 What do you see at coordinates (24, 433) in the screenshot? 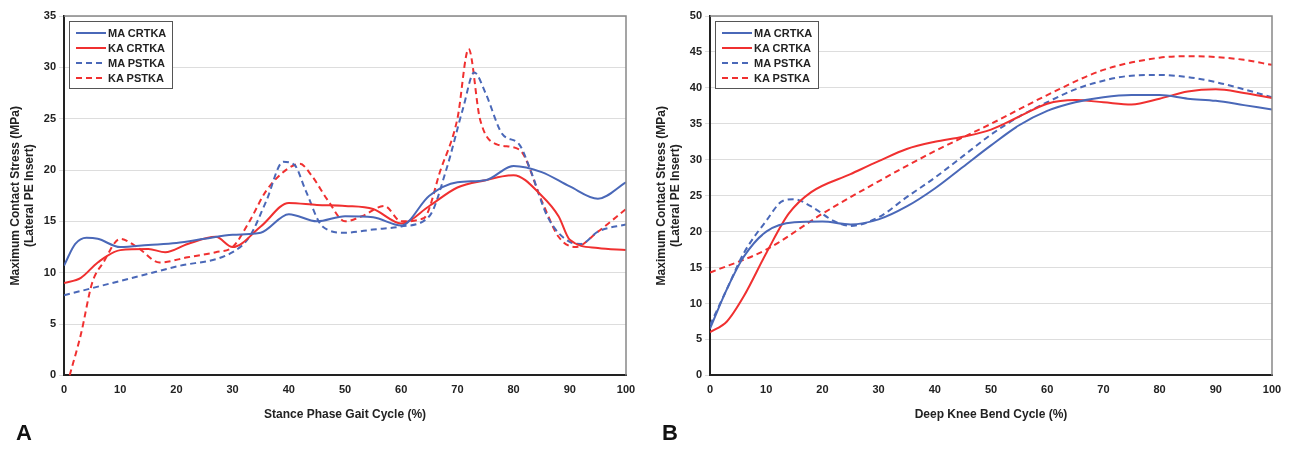
I see `text: A` at bounding box center [24, 433].